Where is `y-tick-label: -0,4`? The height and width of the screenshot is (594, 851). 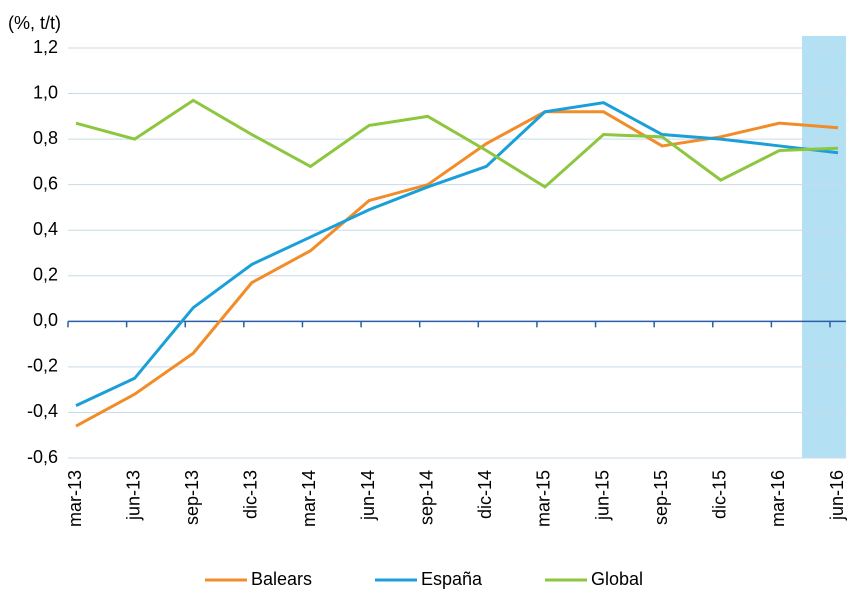 y-tick-label: -0,4 is located at coordinates (42, 411).